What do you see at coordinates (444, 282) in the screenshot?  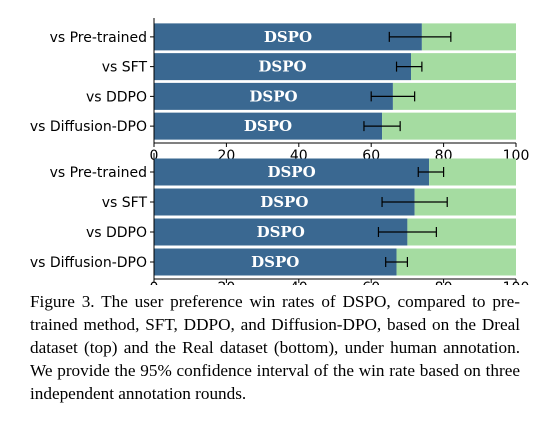 I see `x-tick-label: 80` at bounding box center [444, 282].